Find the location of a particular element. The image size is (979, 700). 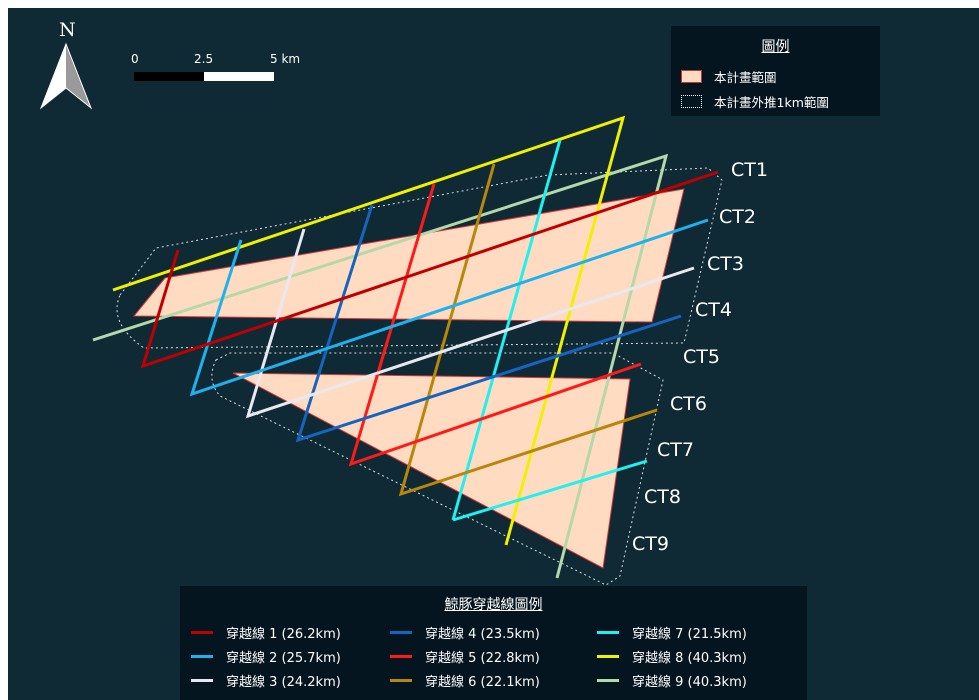

ct-label-3: CT3 is located at coordinates (725, 264).